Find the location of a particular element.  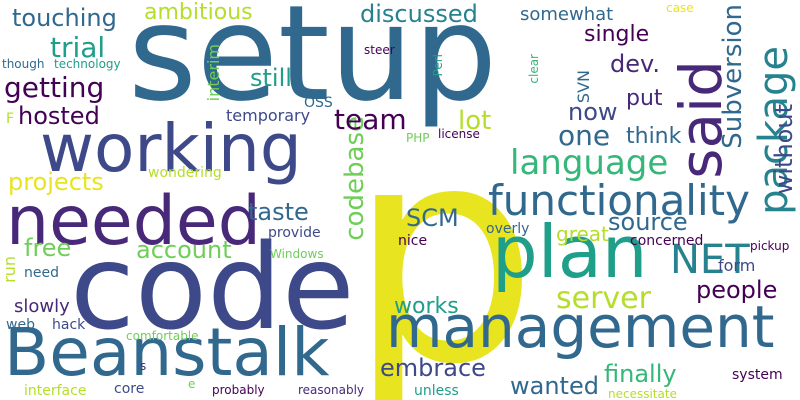

word-language: language is located at coordinates (589, 163).